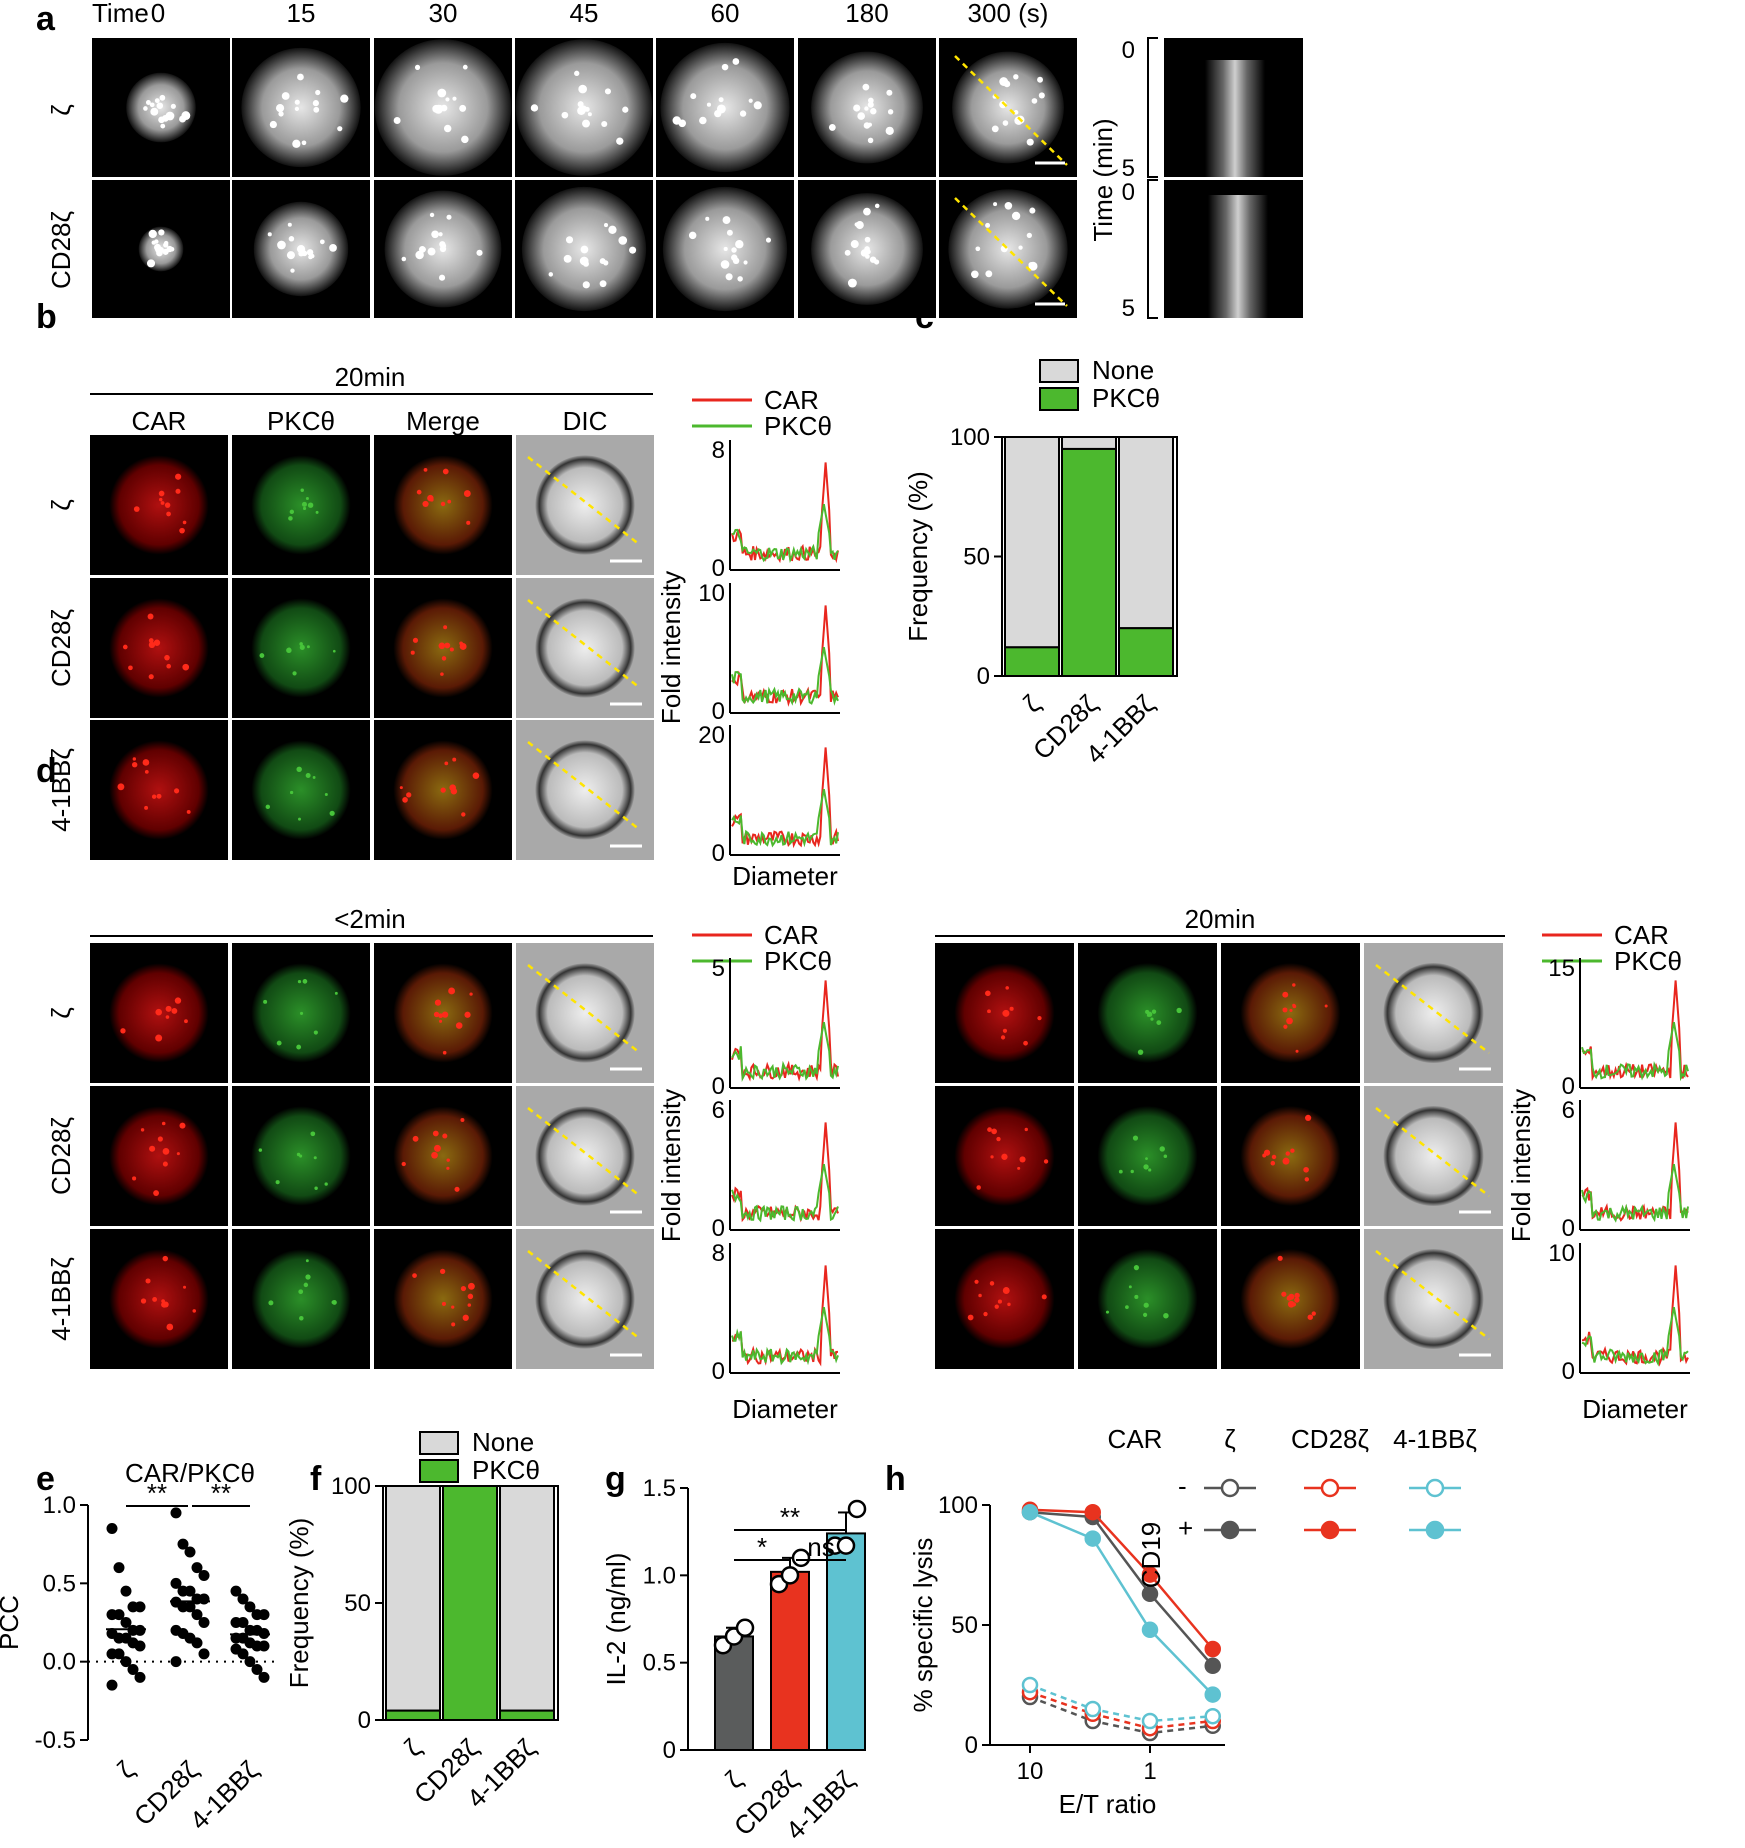 The image size is (1745, 1848). I want to click on legend-pkc-swatch, so click(1059, 399).